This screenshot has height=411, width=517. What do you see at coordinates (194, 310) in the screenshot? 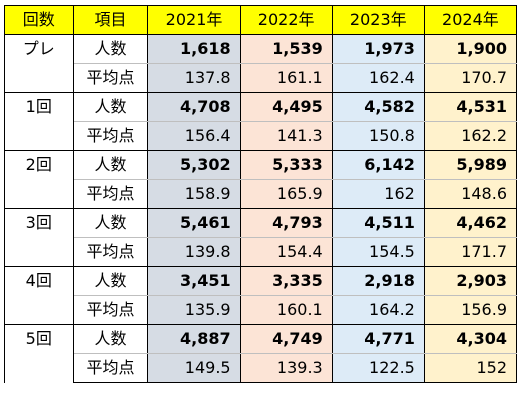
I see `avg-cell: 135.9` at bounding box center [194, 310].